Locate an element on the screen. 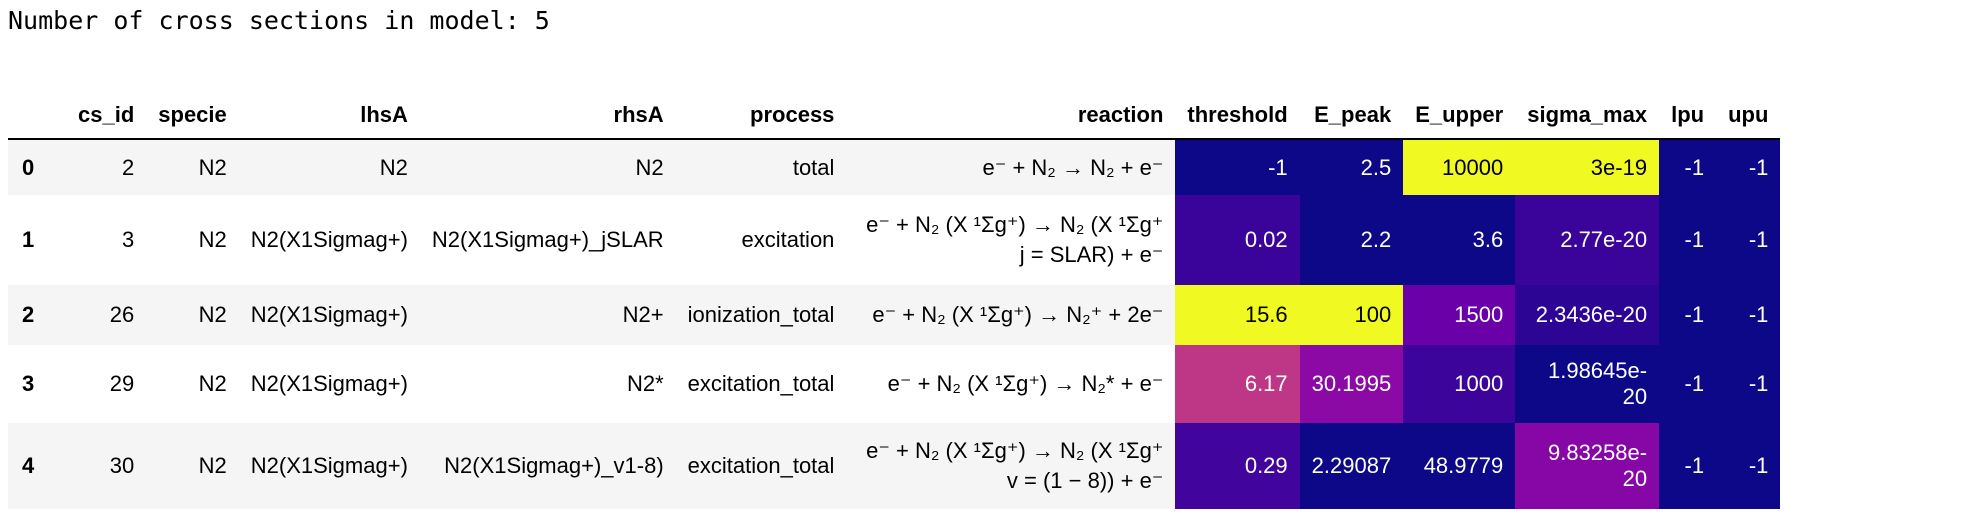  cell-rhsa: N2 is located at coordinates (649, 167).